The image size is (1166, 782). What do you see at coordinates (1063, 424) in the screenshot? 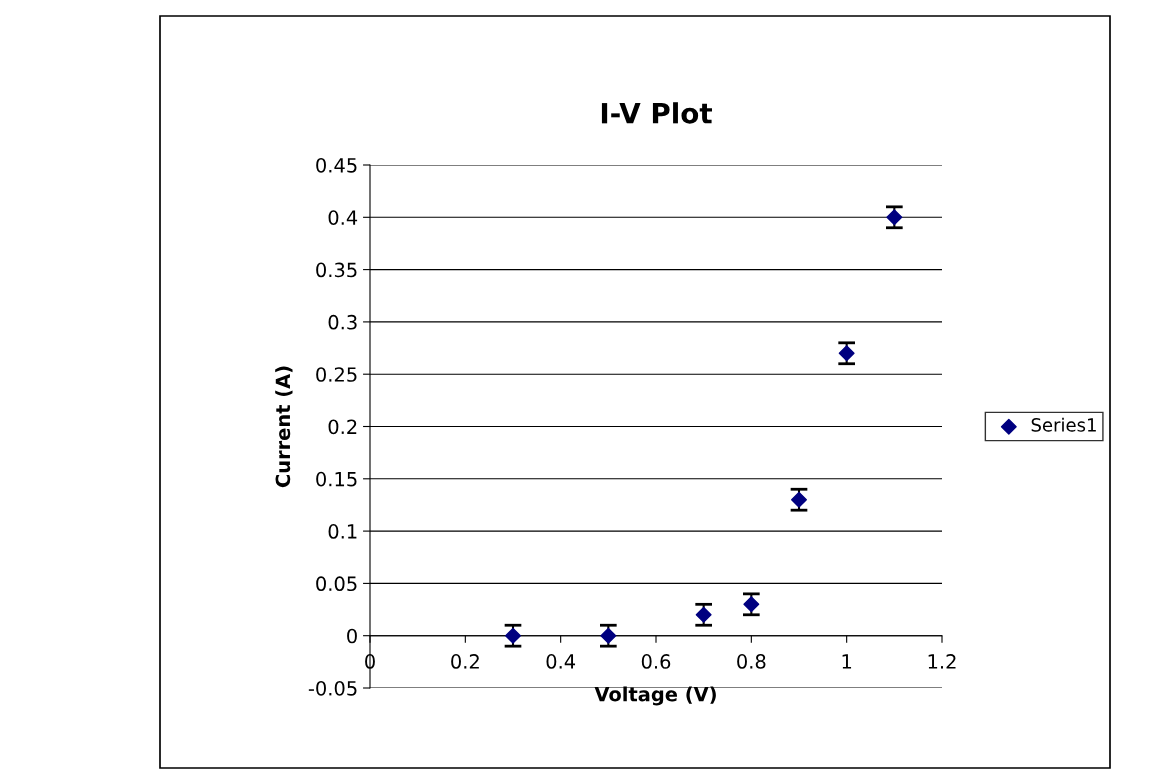
I see `legend-label: Series1` at bounding box center [1063, 424].